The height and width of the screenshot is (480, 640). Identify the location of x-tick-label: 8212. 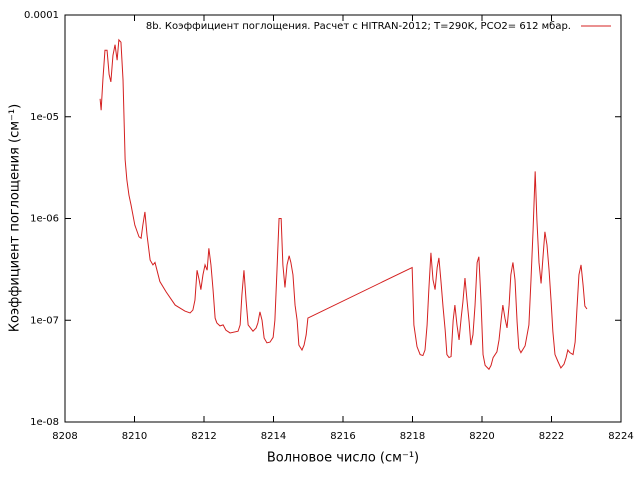
(203, 436).